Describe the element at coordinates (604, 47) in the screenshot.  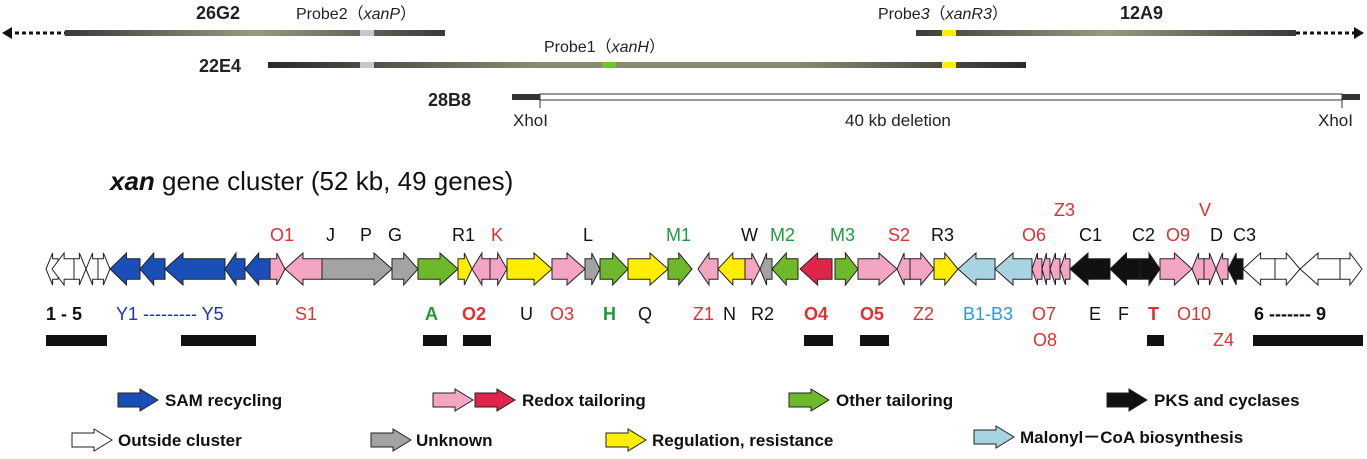
I see `probe1-label: Probe1（xanH）` at that location.